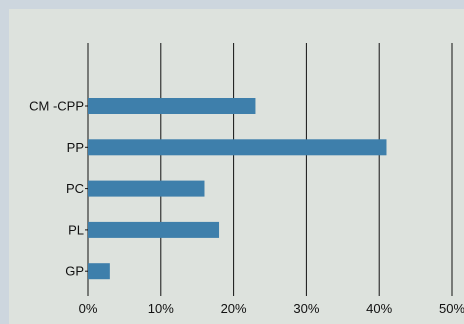 The image size is (464, 324). What do you see at coordinates (379, 308) in the screenshot?
I see `x-tick-label: 40%` at bounding box center [379, 308].